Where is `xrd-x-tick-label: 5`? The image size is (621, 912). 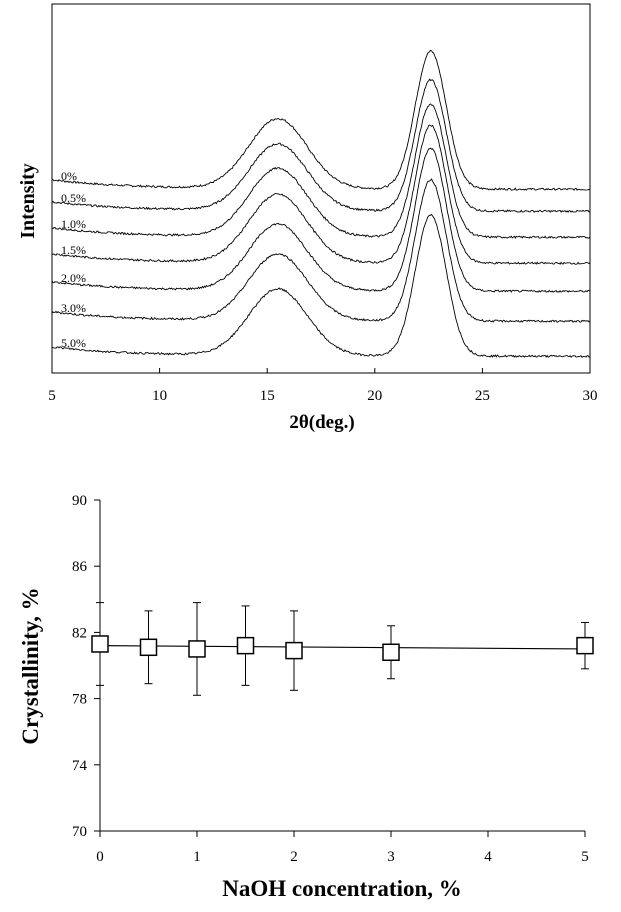
xrd-x-tick-label: 5 is located at coordinates (52, 396).